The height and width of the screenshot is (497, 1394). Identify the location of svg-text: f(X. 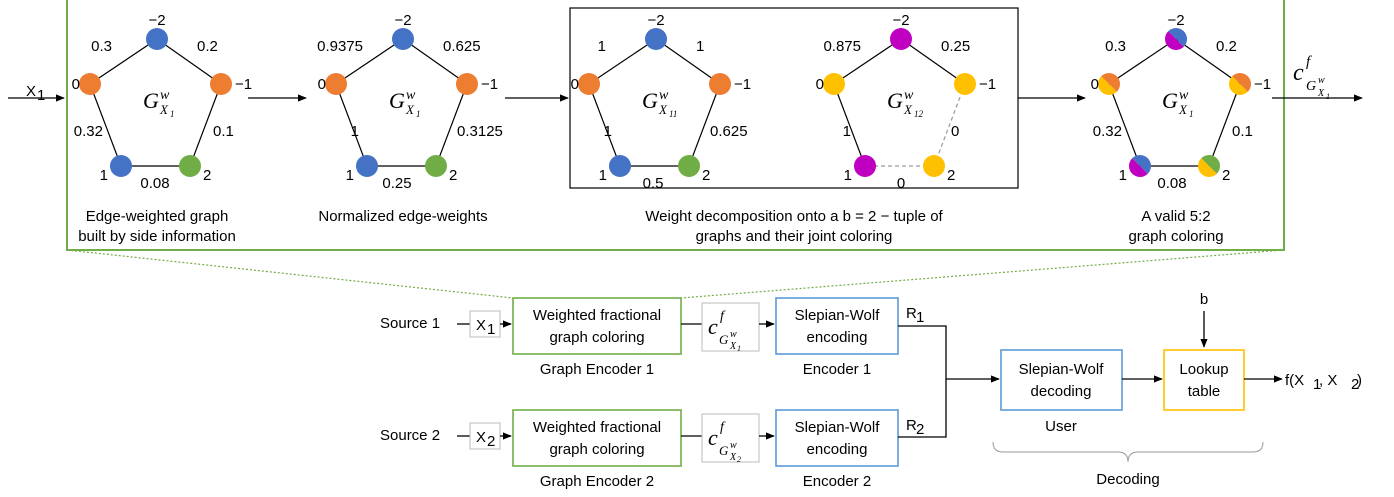
(1294, 380).